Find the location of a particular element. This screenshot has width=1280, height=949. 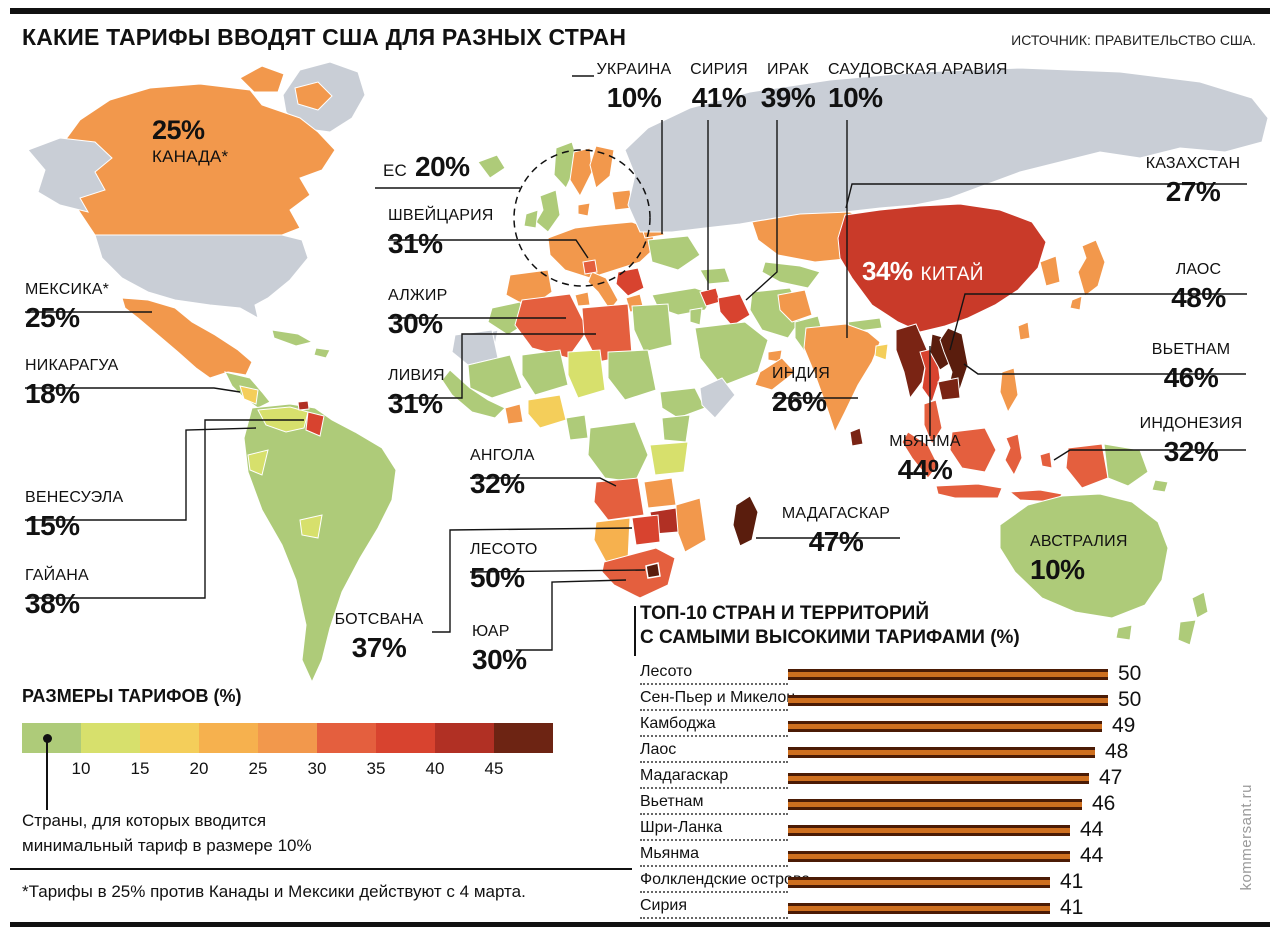

country-name: ИНДИЯ is located at coordinates (801, 373).